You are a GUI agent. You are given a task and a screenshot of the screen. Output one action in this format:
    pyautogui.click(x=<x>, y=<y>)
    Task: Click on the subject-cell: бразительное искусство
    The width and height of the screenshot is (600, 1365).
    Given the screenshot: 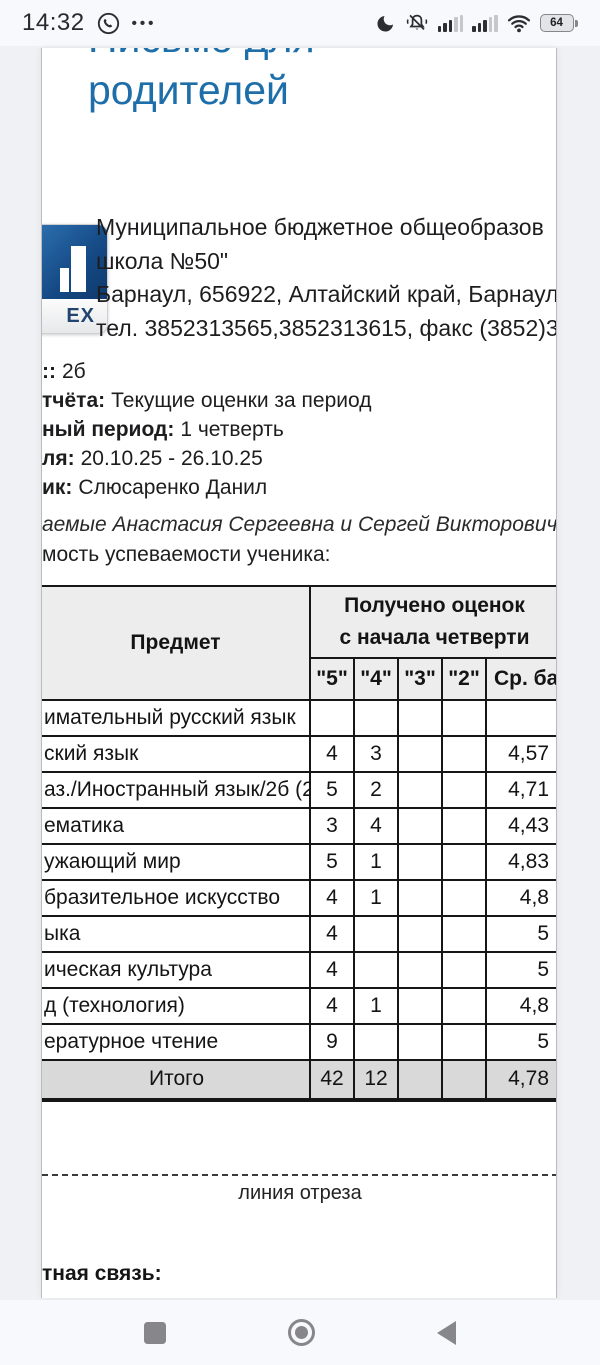 What is the action you would take?
    pyautogui.click(x=176, y=898)
    